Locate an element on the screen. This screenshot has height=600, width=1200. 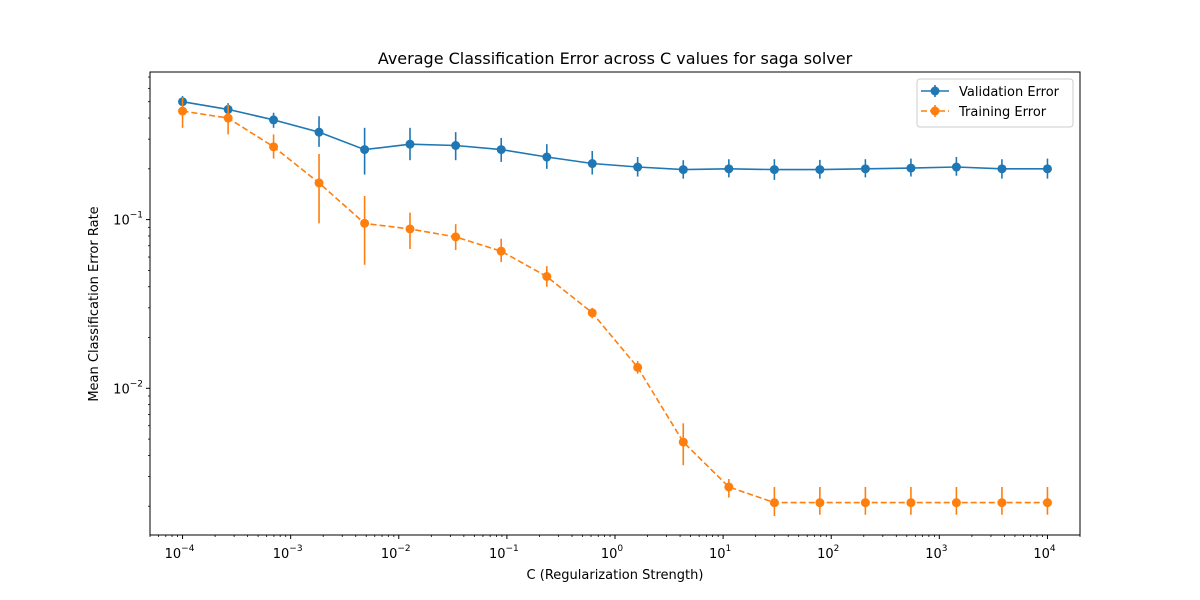
x-tick-label-exponent: 0 is located at coordinates (620, 549).